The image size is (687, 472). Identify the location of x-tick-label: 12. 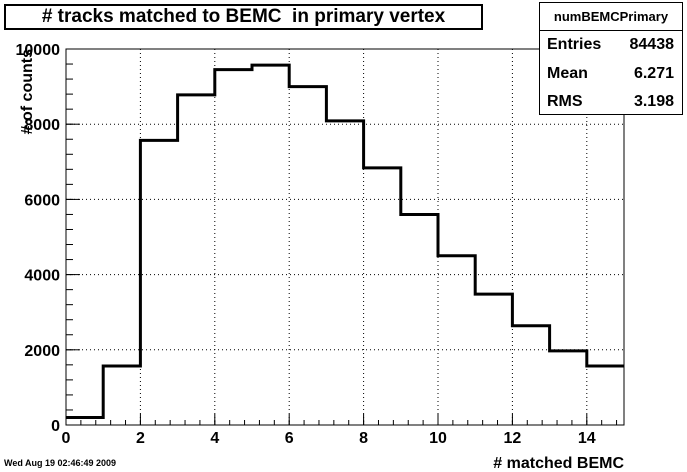
(513, 438).